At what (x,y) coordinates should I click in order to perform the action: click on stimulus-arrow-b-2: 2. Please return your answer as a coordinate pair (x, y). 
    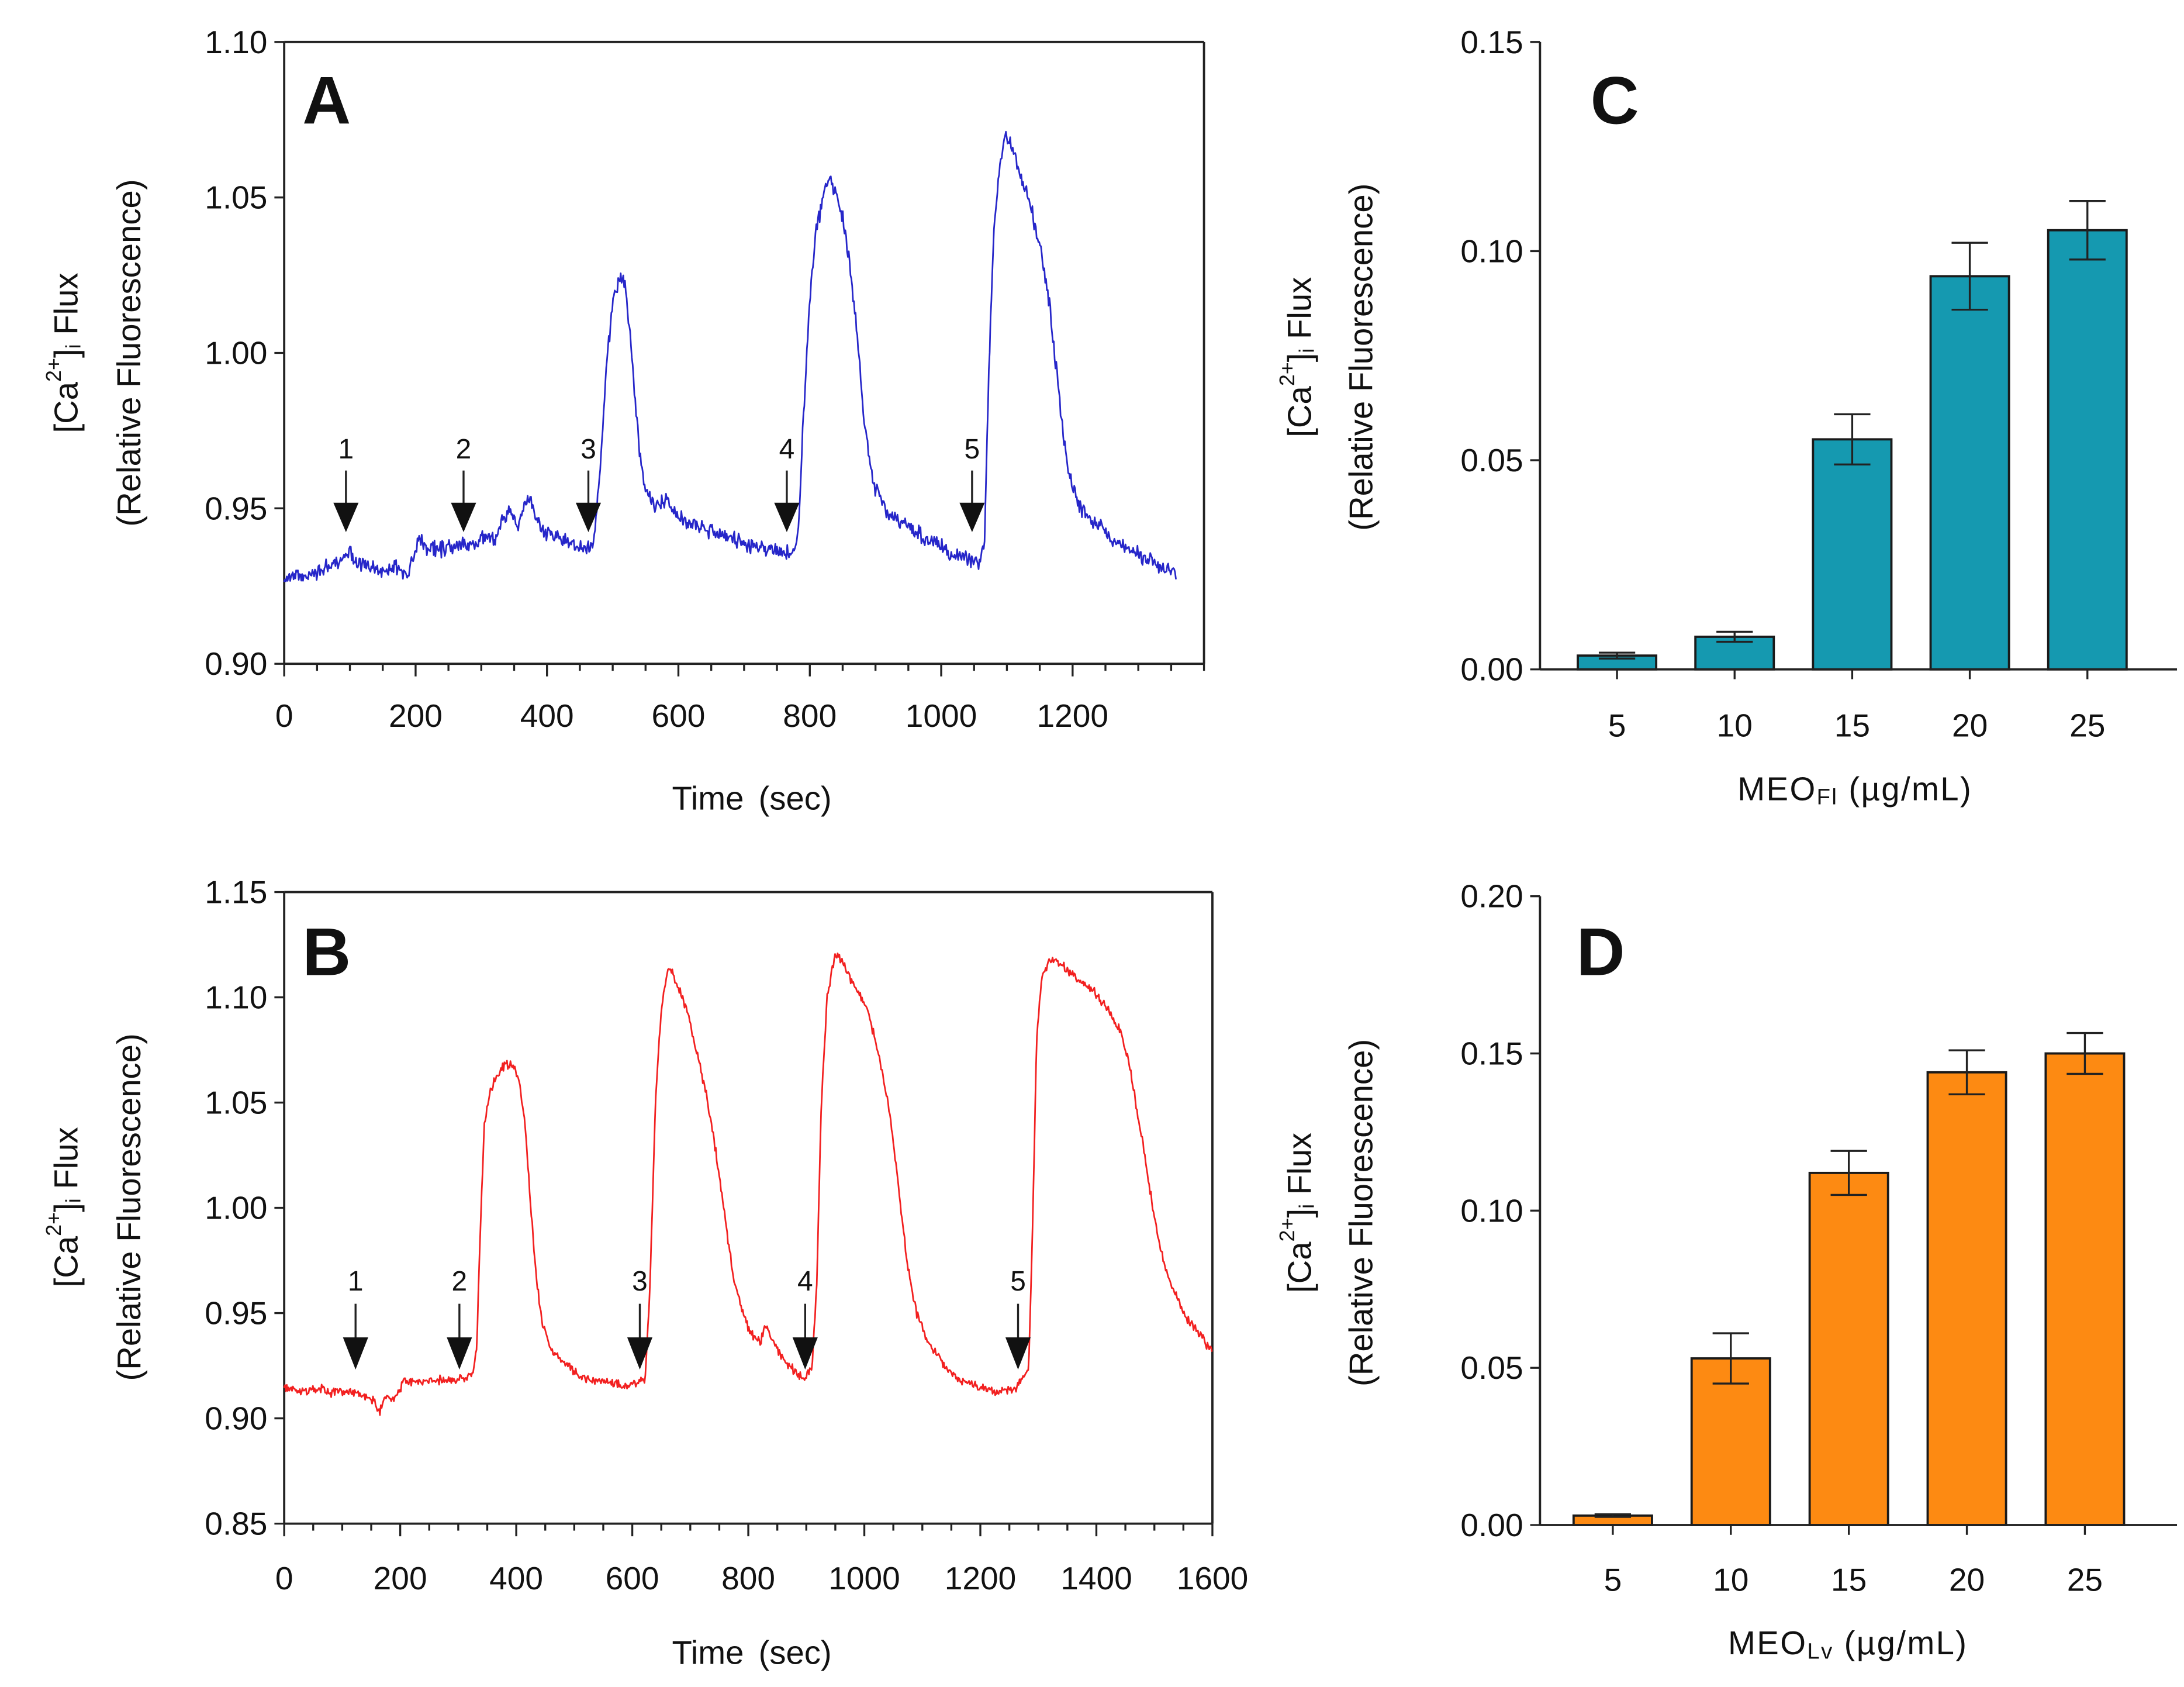
    Looking at the image, I should click on (459, 1318).